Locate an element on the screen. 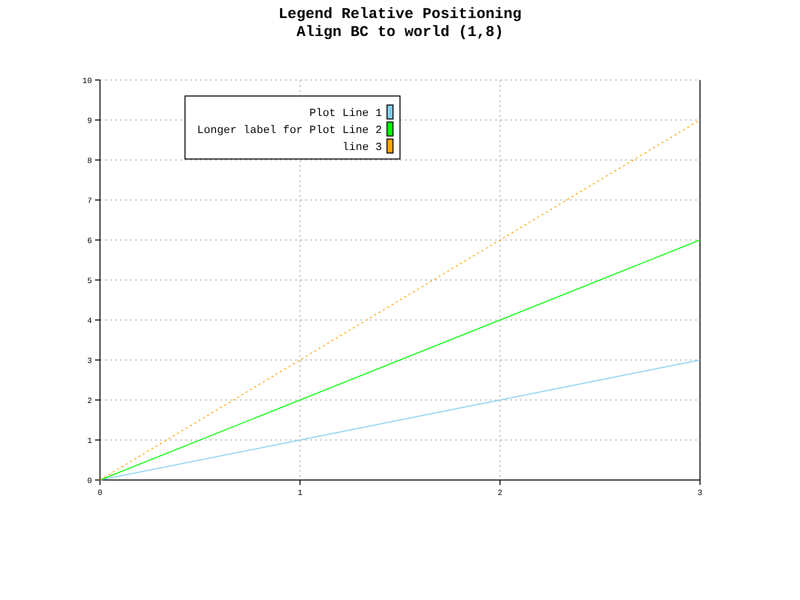 The height and width of the screenshot is (600, 800). y-tick-label: 7 is located at coordinates (89, 201).